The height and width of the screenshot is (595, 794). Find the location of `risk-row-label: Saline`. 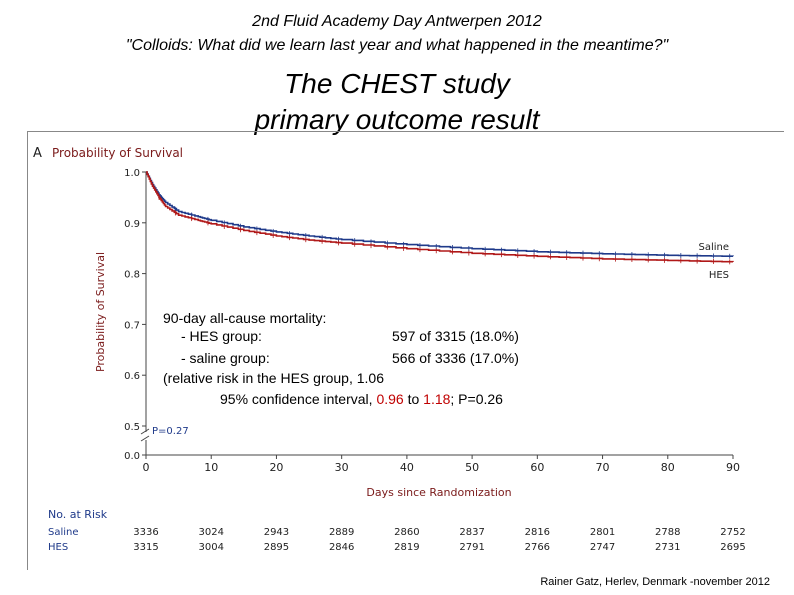

risk-row-label: Saline is located at coordinates (63, 532).